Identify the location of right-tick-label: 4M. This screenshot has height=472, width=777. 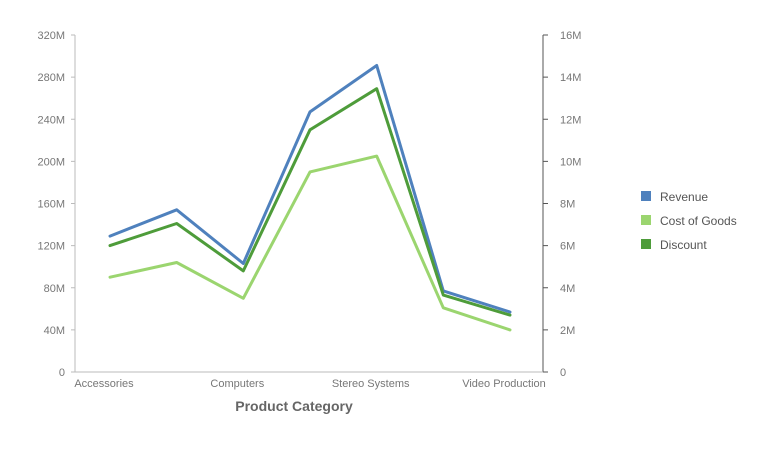
(567, 289).